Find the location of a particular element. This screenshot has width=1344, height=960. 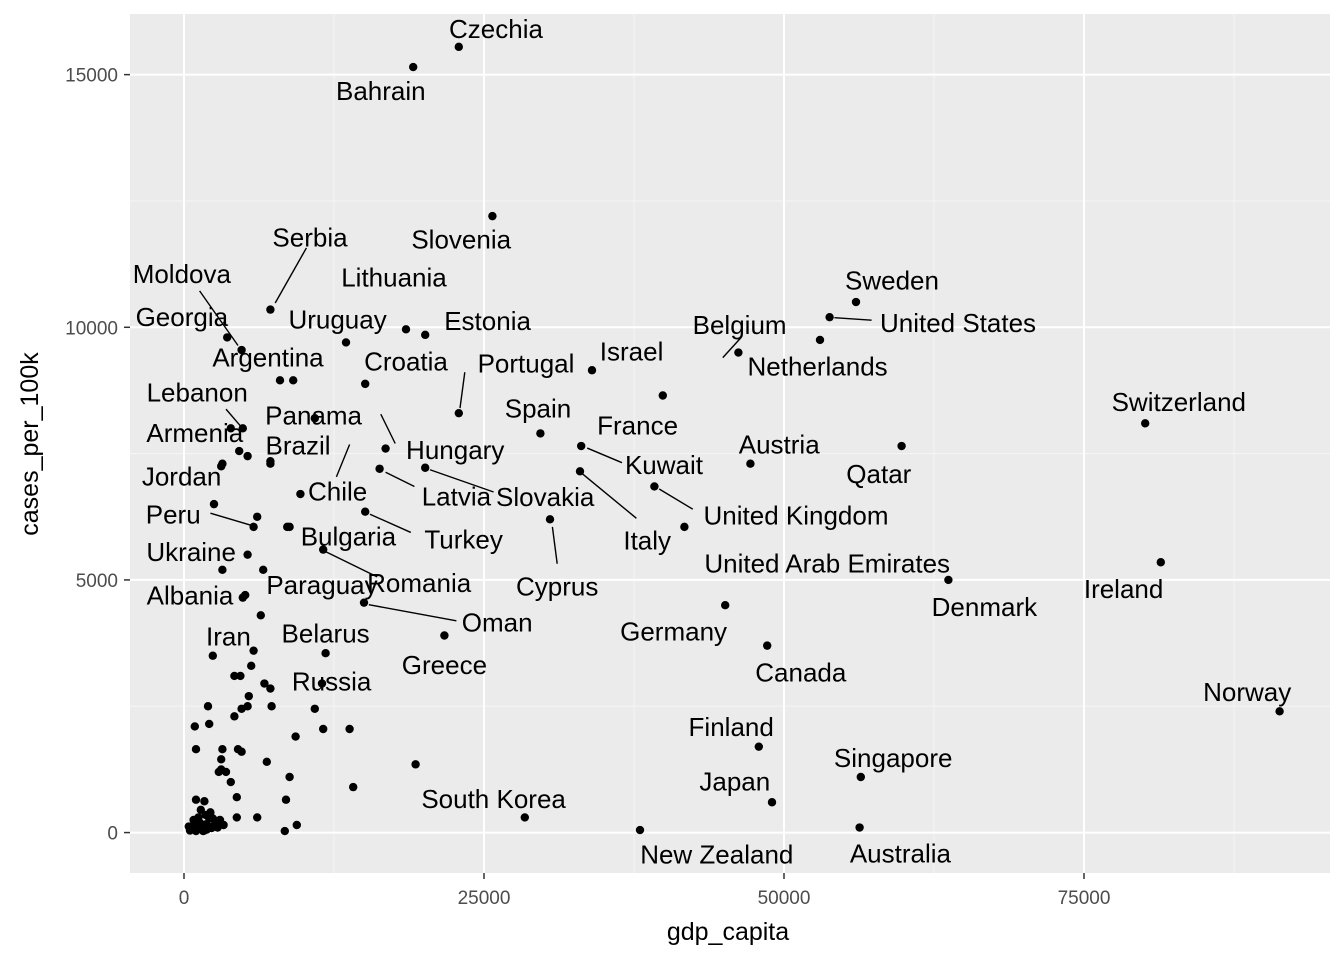

point-label: South Korea is located at coordinates (493, 799).